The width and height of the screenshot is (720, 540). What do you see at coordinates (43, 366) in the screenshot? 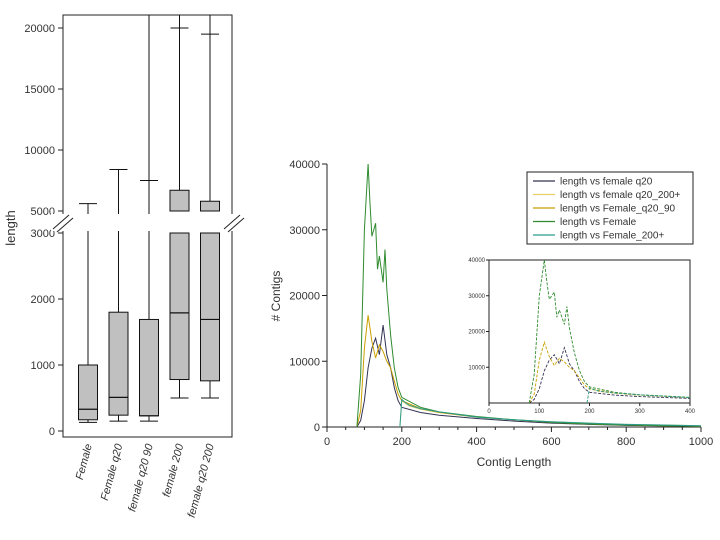
I see `boxplot-y-tick-label: 1000` at bounding box center [43, 366].